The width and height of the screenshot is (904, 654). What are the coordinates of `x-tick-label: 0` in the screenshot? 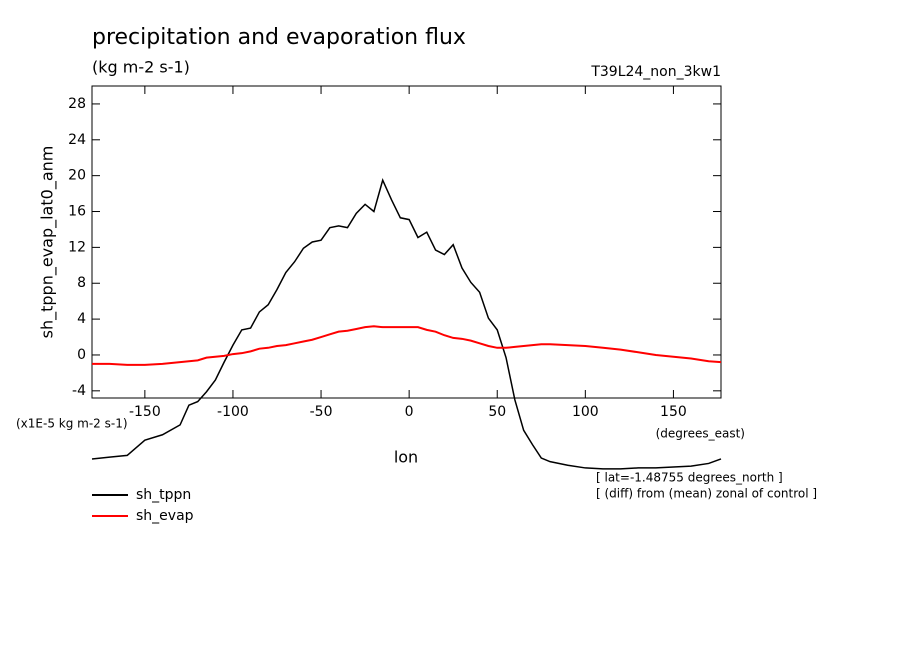 It's located at (409, 412).